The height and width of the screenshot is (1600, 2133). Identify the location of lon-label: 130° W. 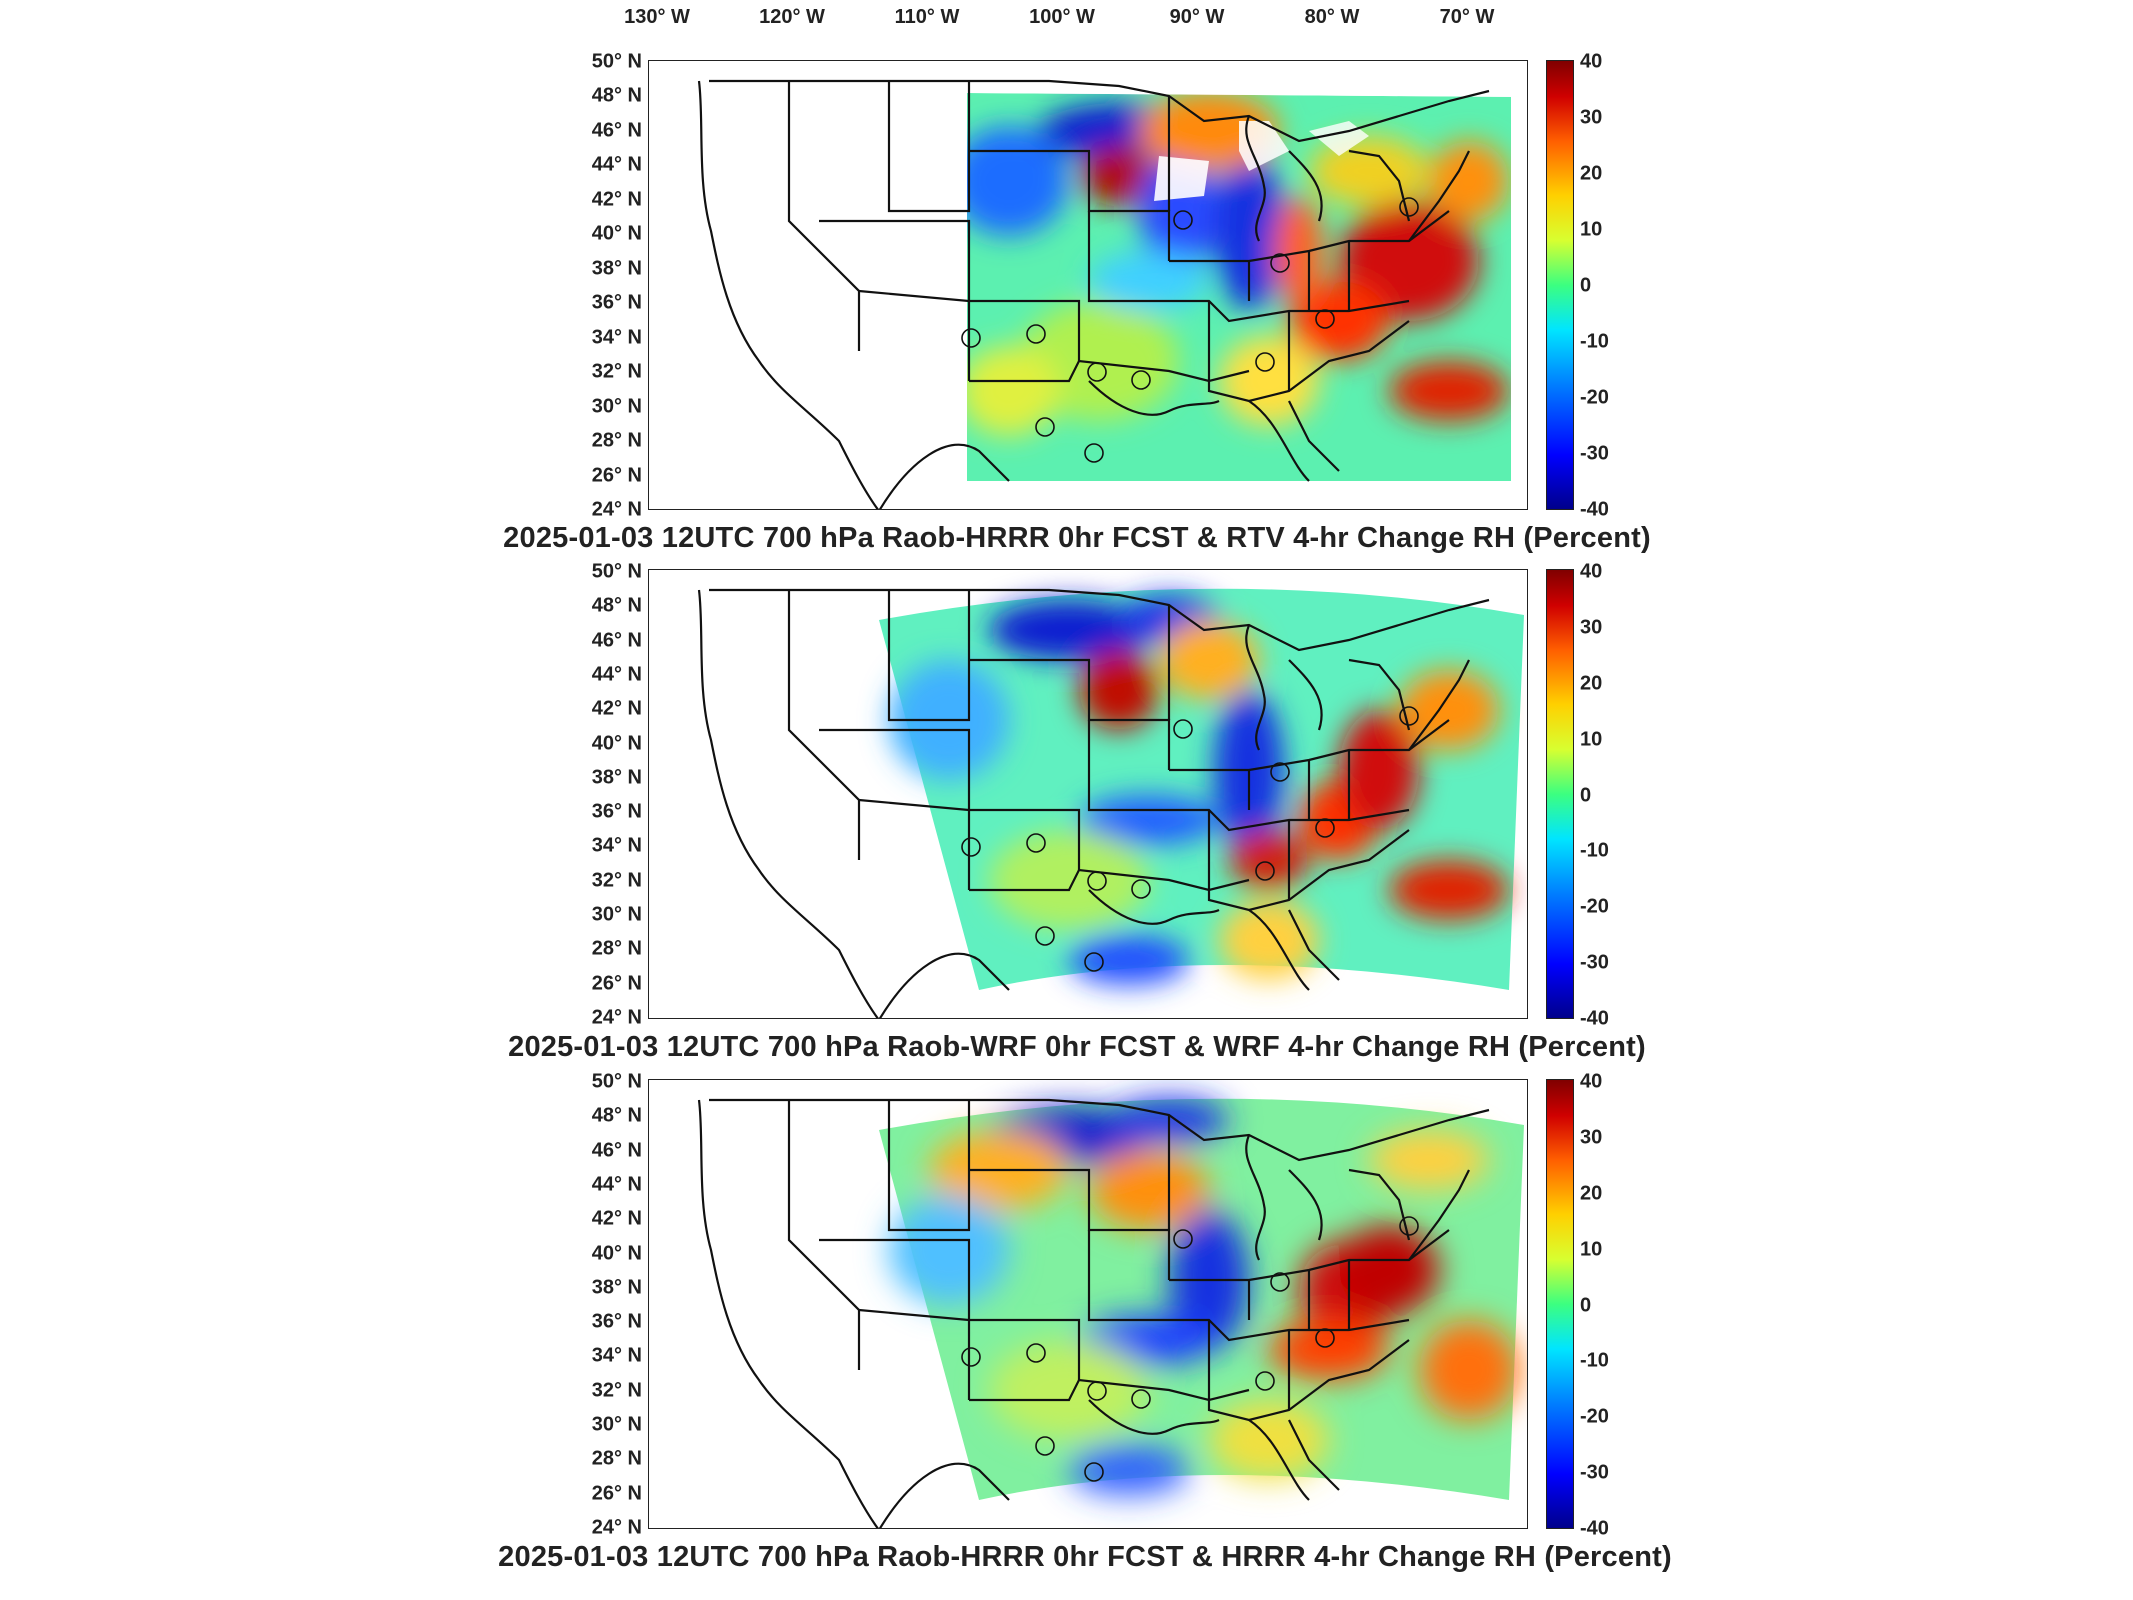
(657, 17).